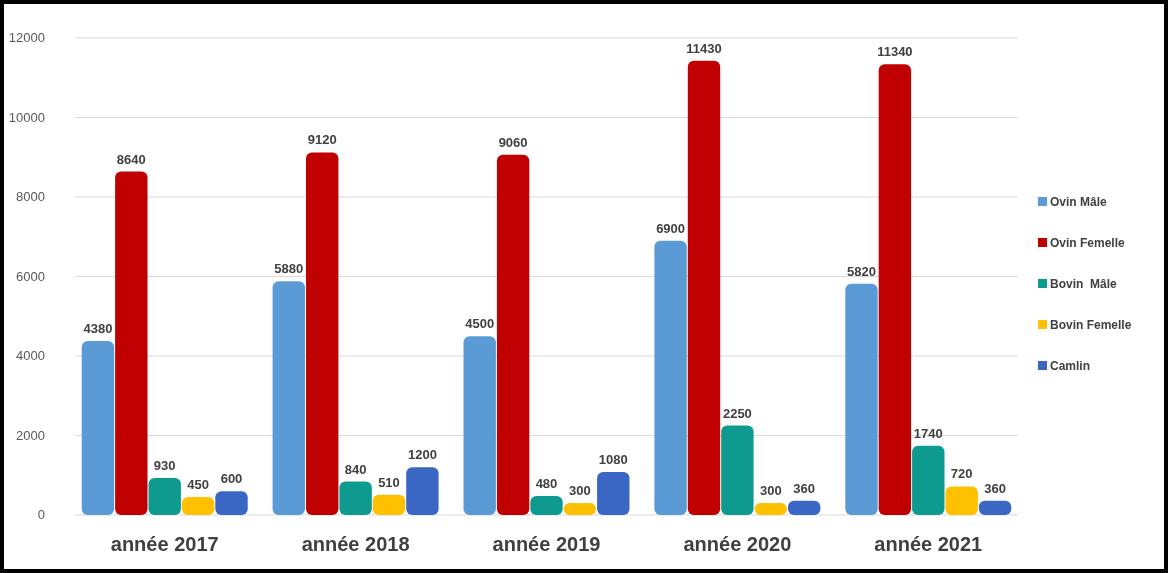 The height and width of the screenshot is (573, 1168). I want to click on y-tick-label: 6000, so click(30, 276).